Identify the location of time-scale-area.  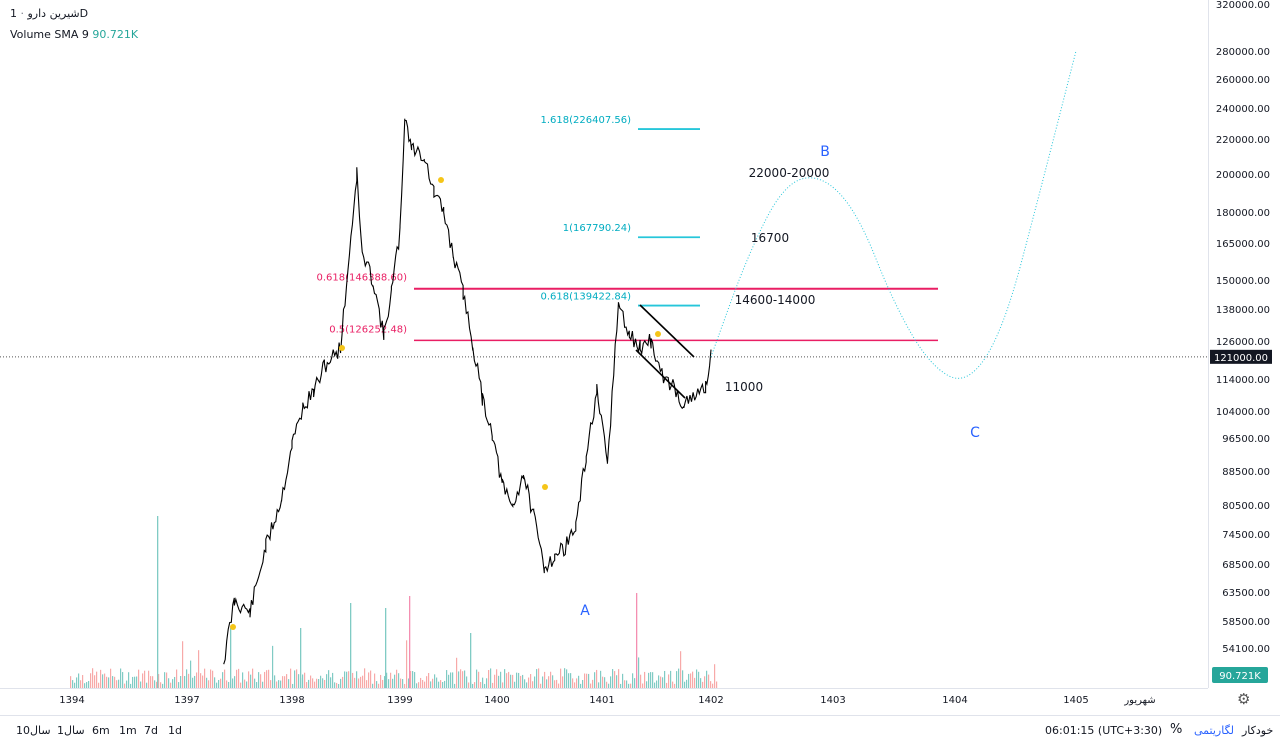
(604, 701).